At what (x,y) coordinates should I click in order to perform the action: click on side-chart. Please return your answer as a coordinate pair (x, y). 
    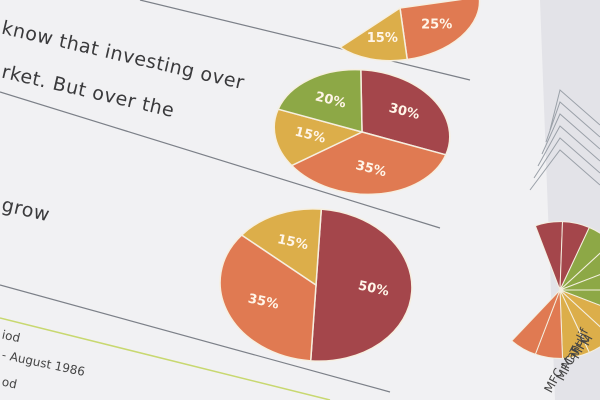
    Looking at the image, I should click on (555, 224).